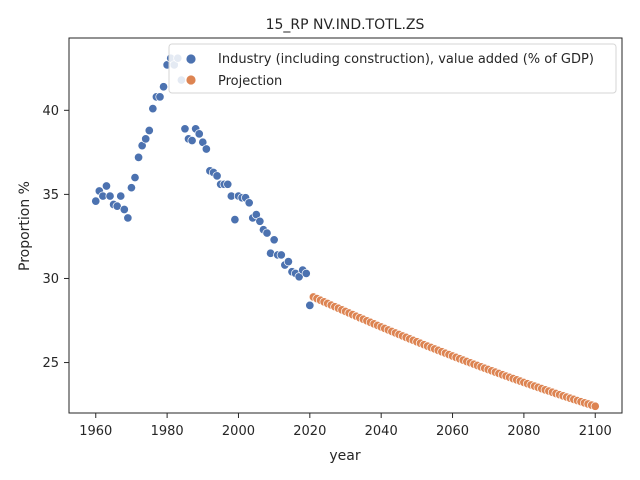 The width and height of the screenshot is (640, 480). I want to click on legend-box, so click(392, 68).